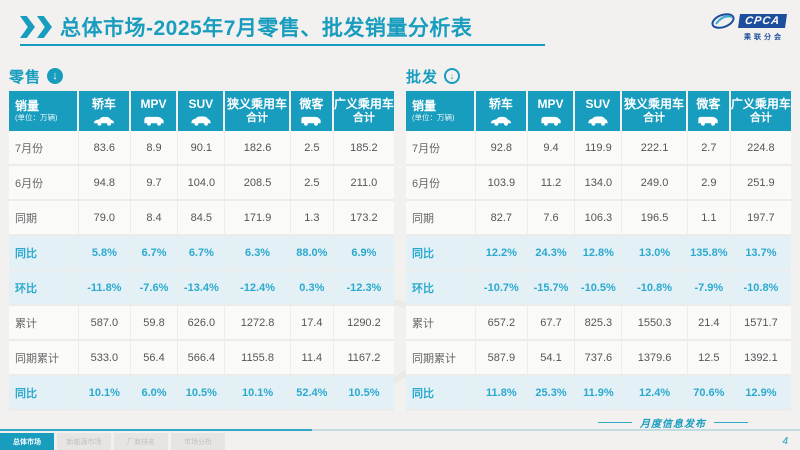  I want to click on cell: 10.5%, so click(202, 392).